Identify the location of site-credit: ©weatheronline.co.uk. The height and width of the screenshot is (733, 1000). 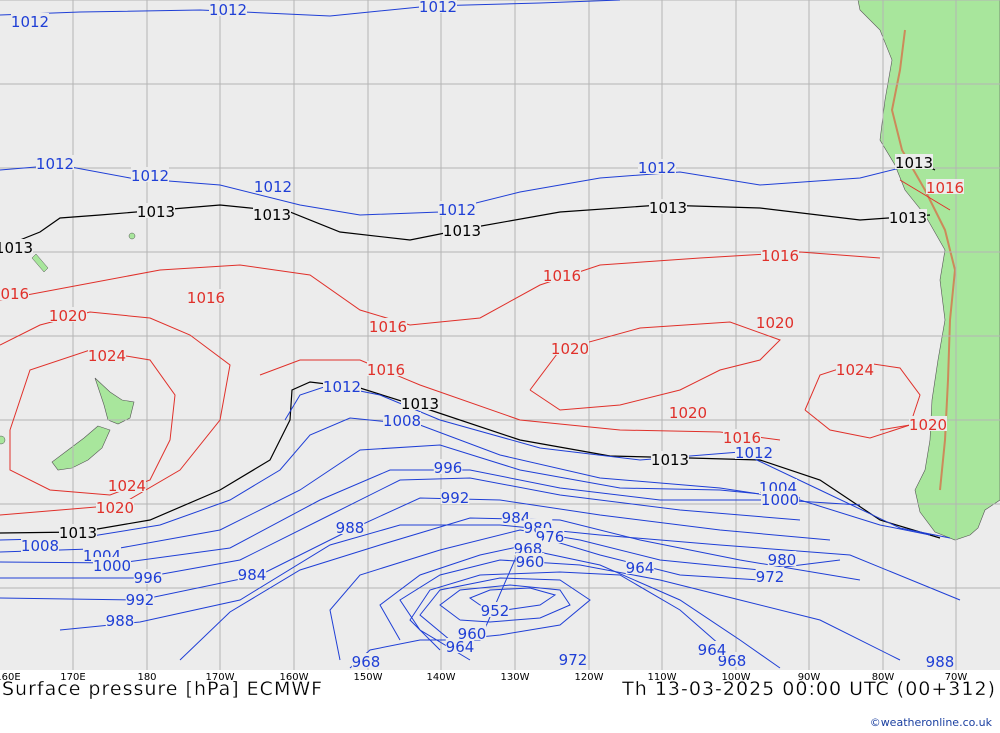
(930, 722).